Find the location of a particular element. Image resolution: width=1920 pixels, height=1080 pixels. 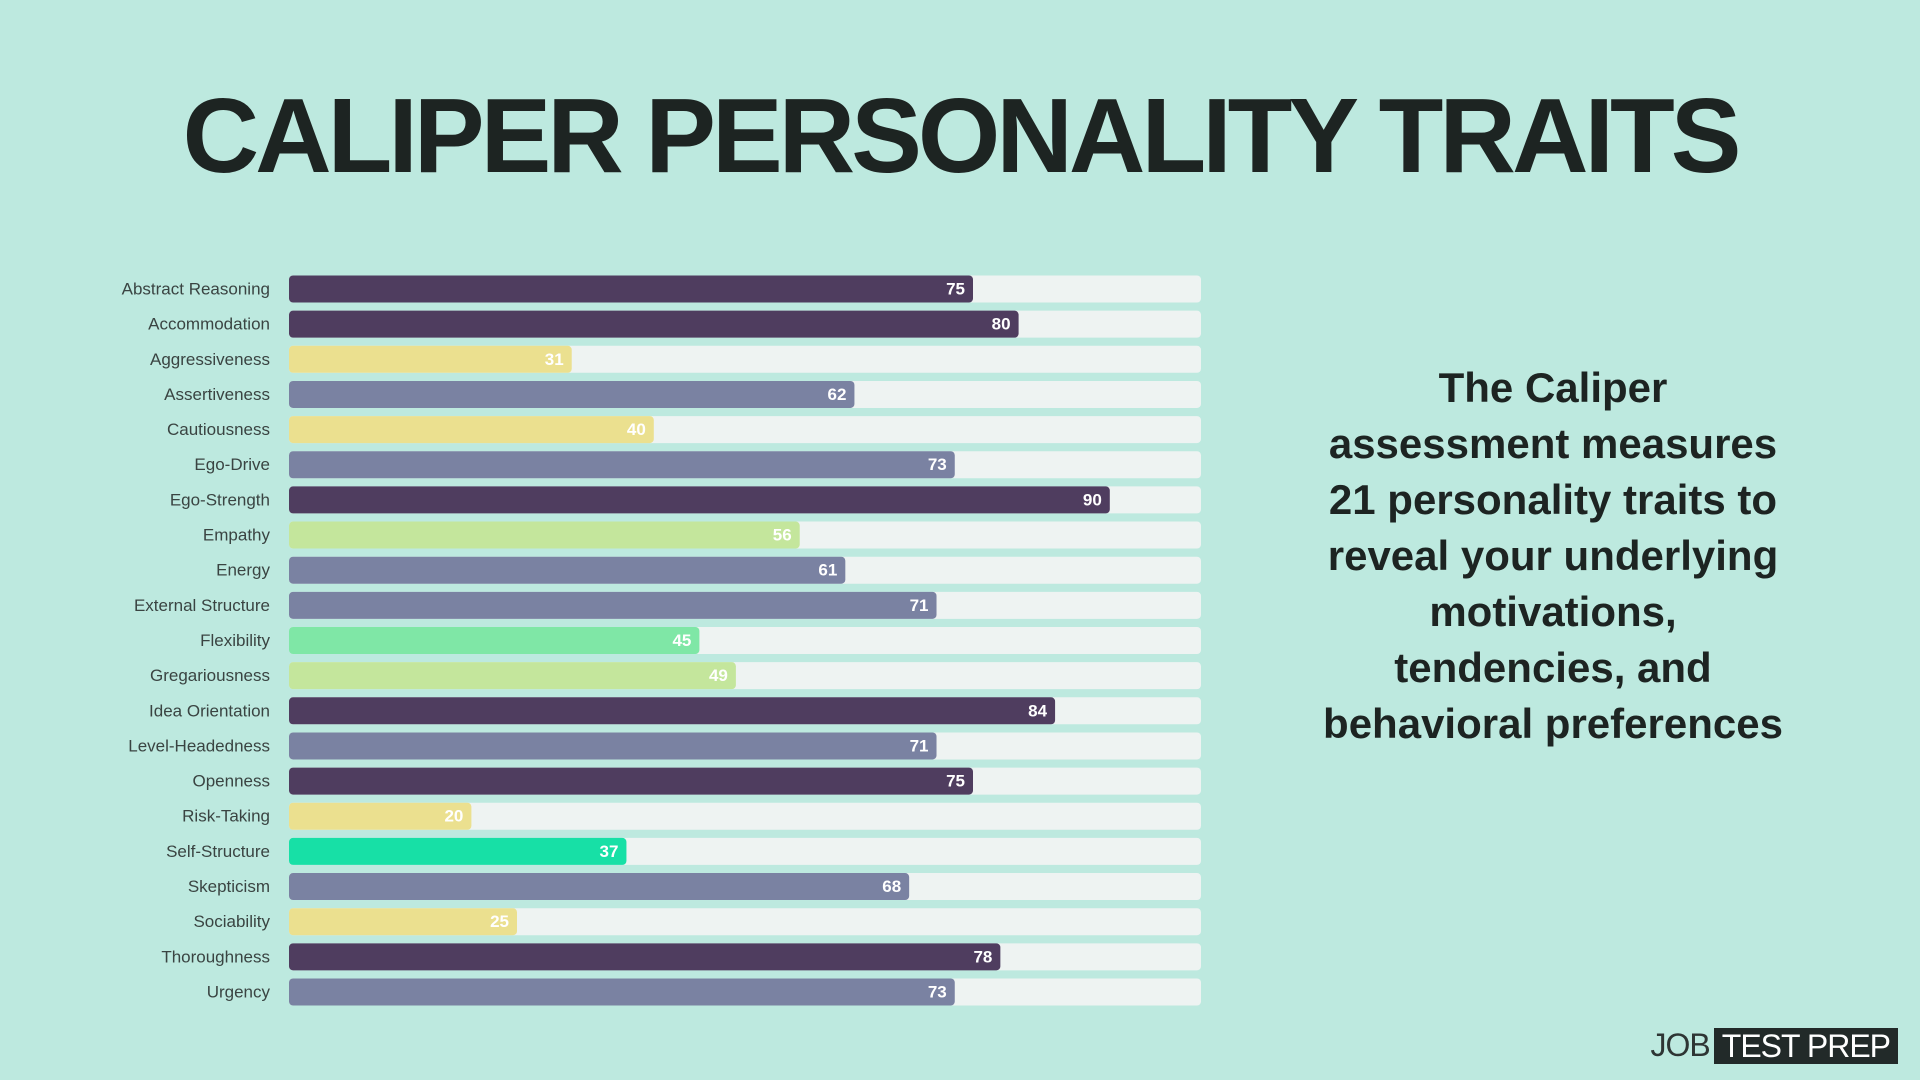

value-label: 90 is located at coordinates (1092, 499).